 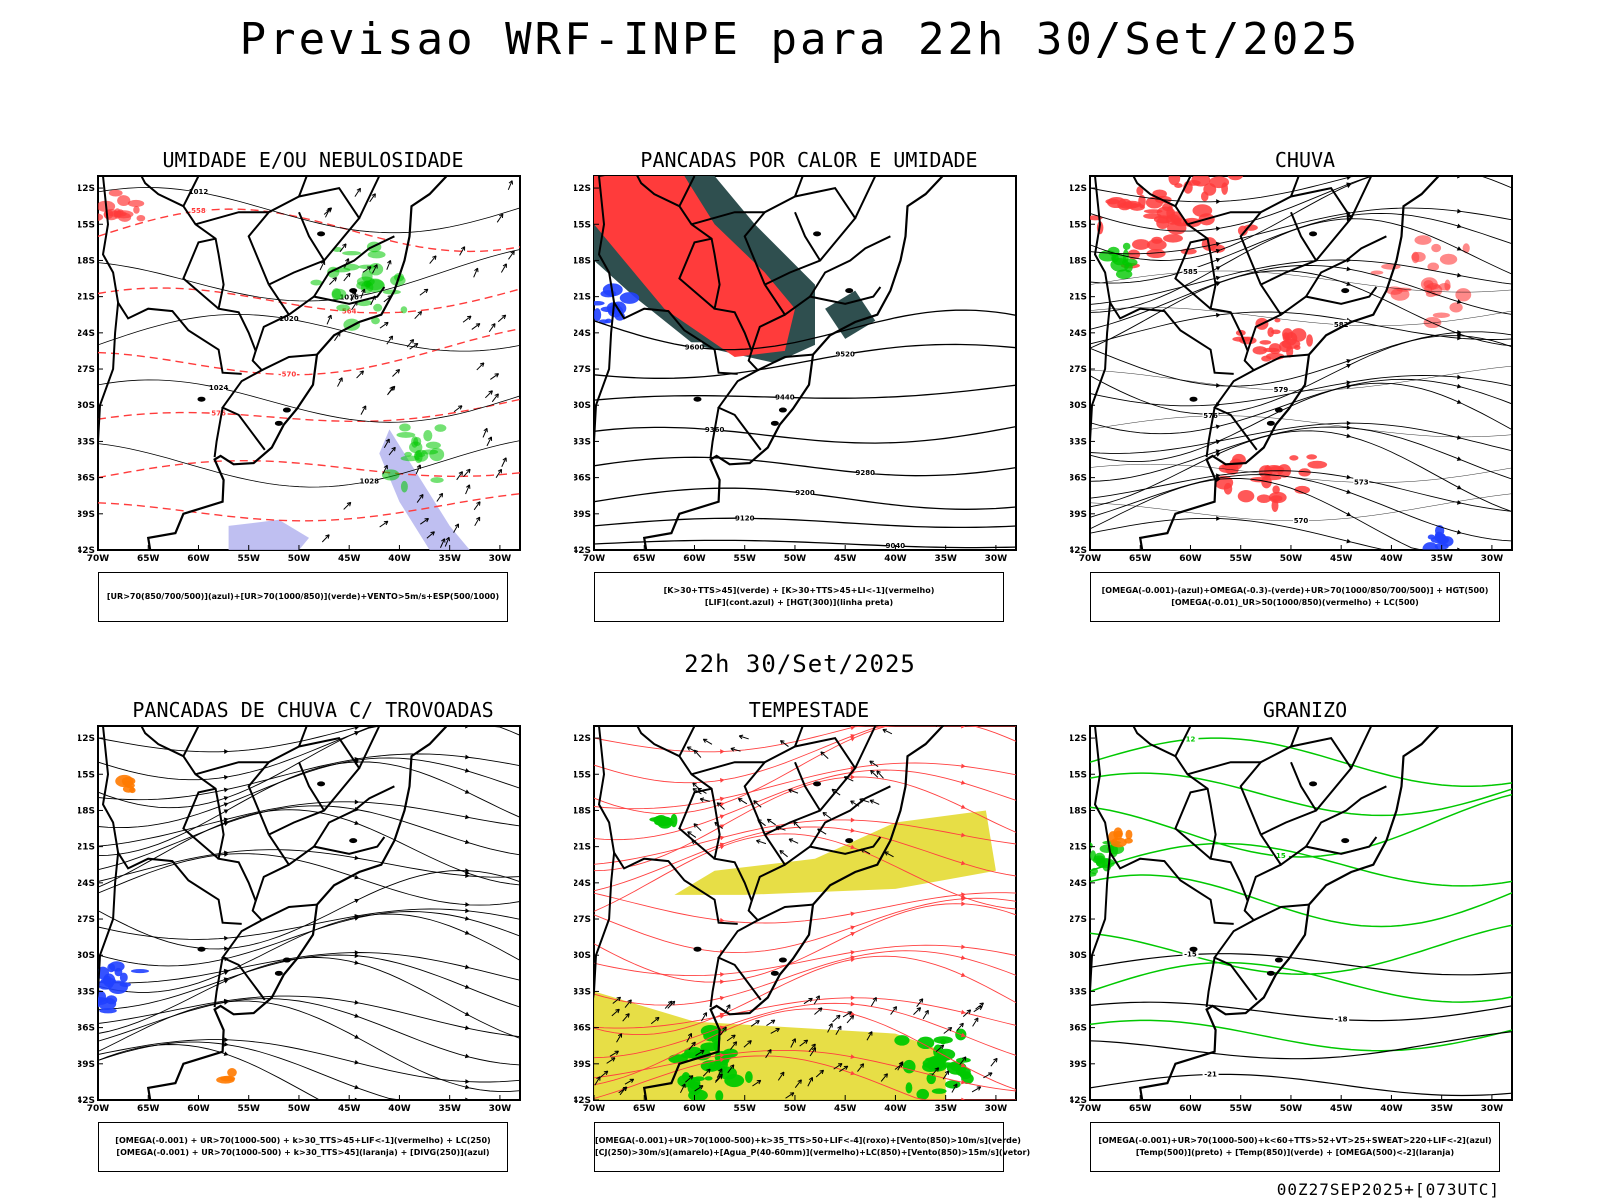 What do you see at coordinates (594, 1109) in the screenshot?
I see `lon-tick-label: 70W` at bounding box center [594, 1109].